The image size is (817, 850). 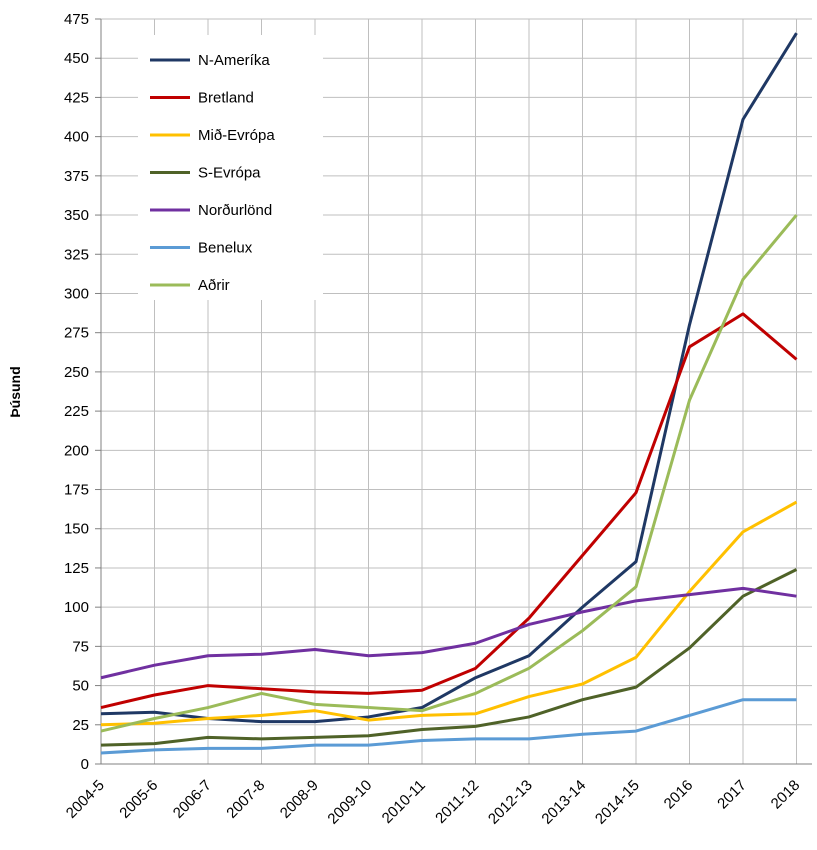 I want to click on y-tick-label: 50, so click(x=80, y=686).